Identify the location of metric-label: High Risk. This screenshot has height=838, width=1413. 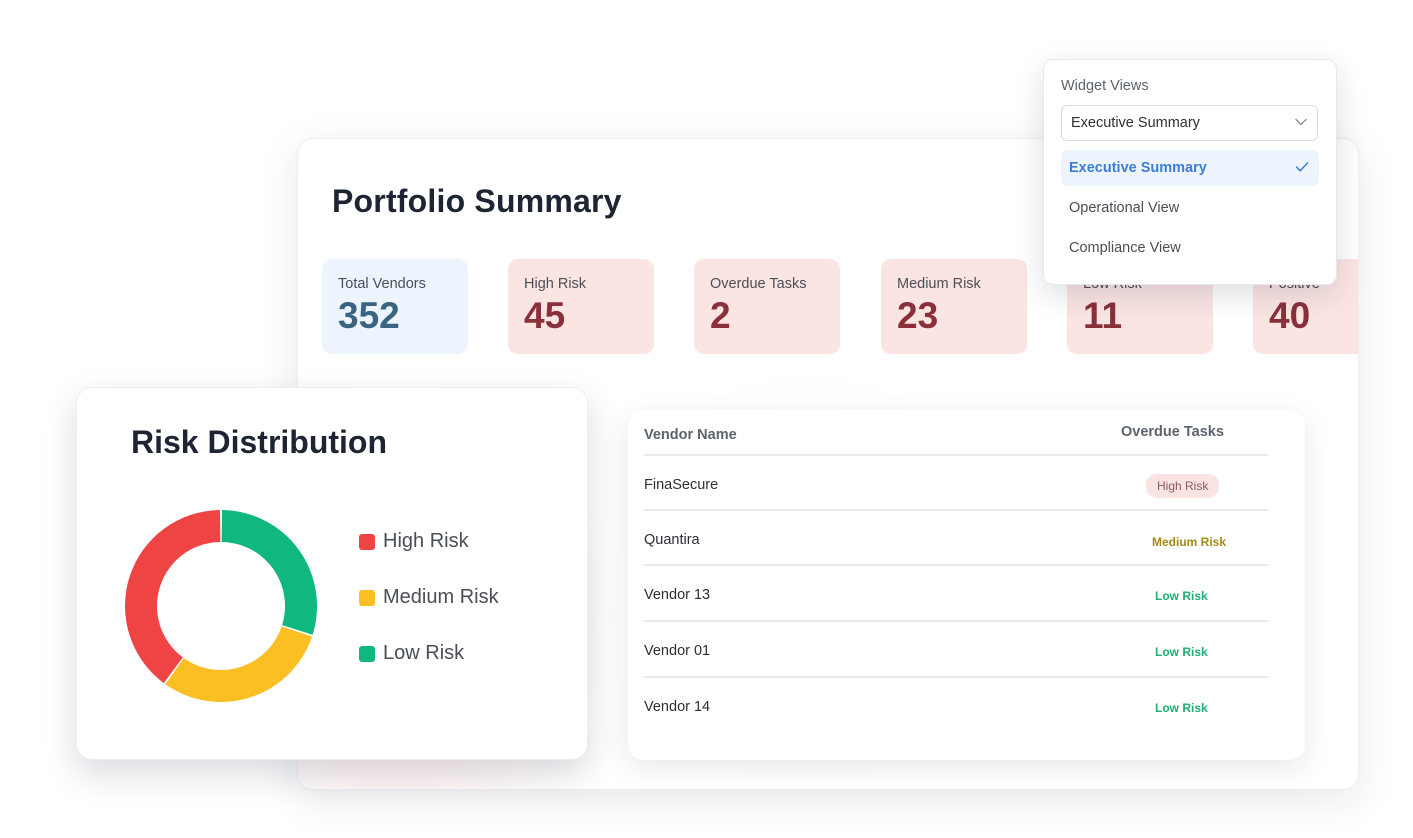
(555, 284).